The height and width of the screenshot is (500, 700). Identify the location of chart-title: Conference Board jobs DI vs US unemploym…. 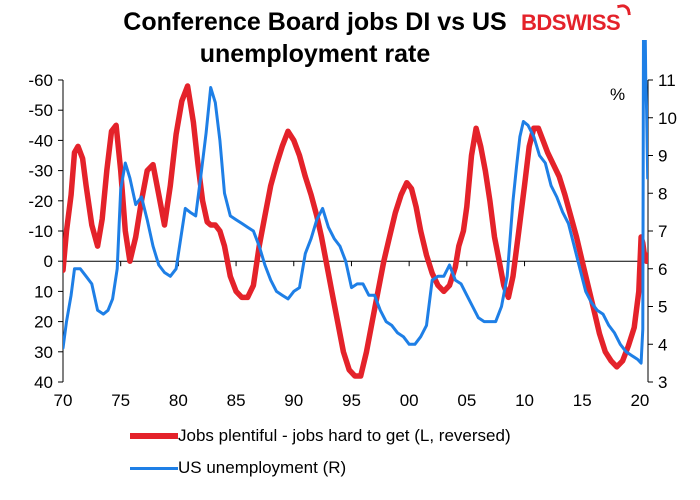
(315, 38).